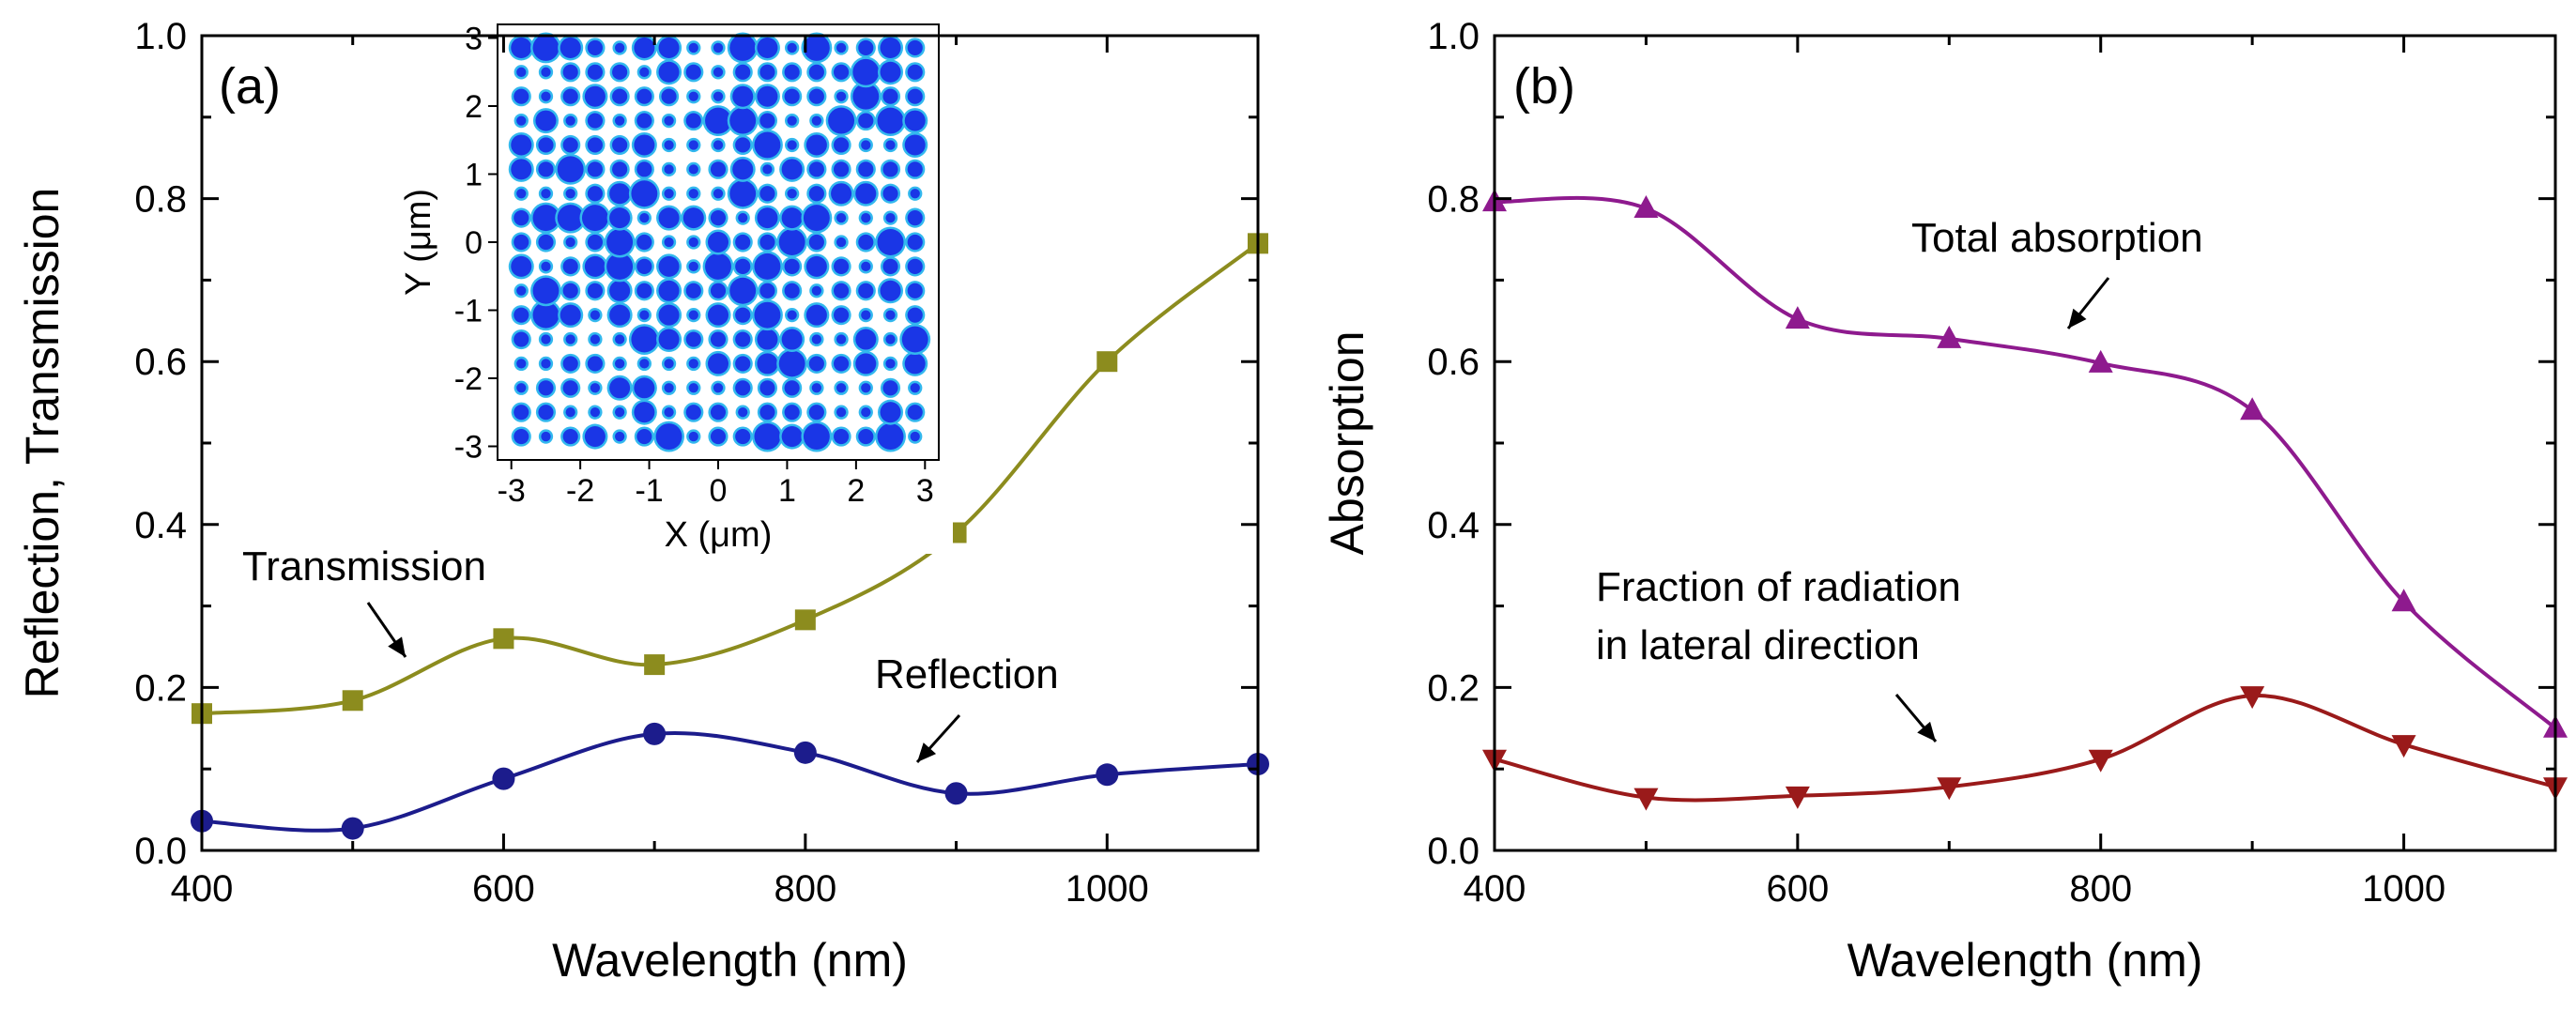 This screenshot has height=1010, width=2576. Describe the element at coordinates (1347, 442) in the screenshot. I see `panel-b-y-axis-label: Absorption` at that location.